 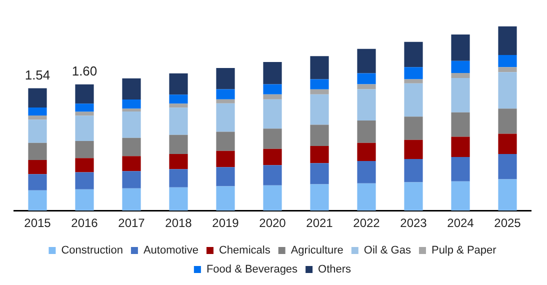 I want to click on x-tick-label: 2019, so click(x=226, y=223).